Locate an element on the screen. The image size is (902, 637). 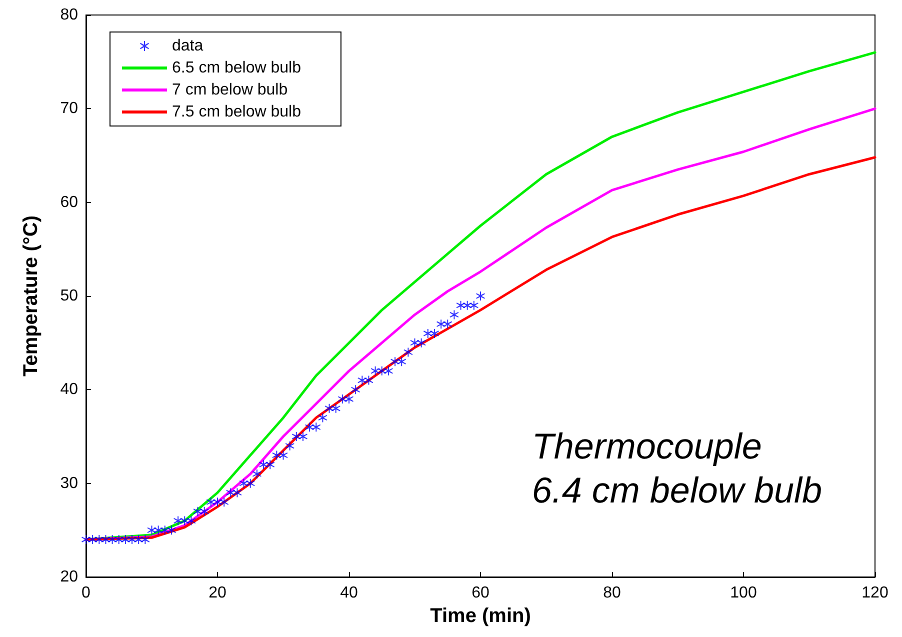
x-axis-title: Time (min) is located at coordinates (480, 615).